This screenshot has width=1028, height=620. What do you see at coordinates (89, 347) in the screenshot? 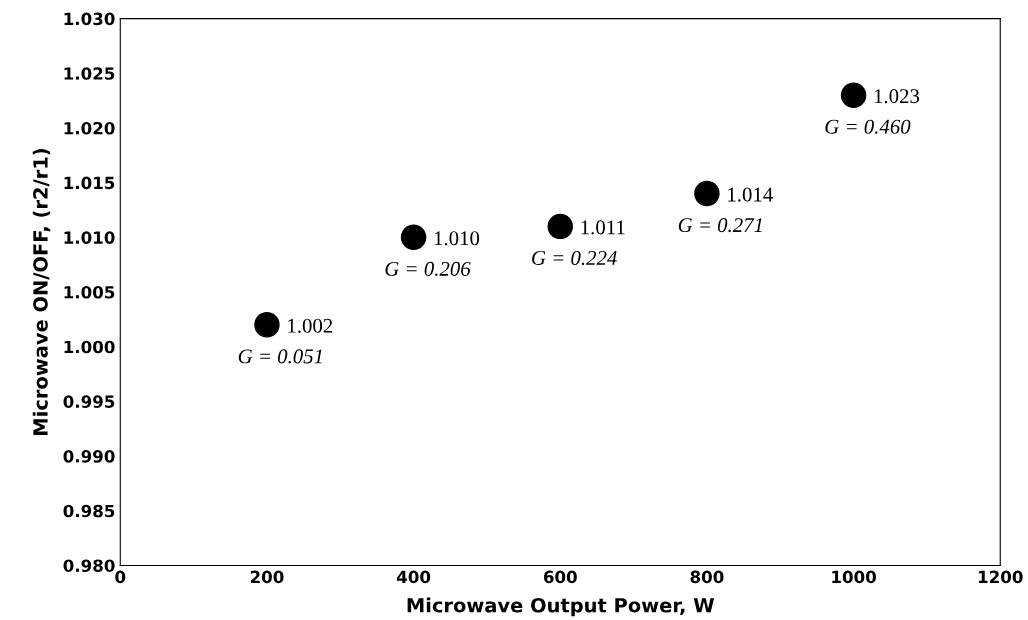
I see `y-tick-label: 1.000` at bounding box center [89, 347].